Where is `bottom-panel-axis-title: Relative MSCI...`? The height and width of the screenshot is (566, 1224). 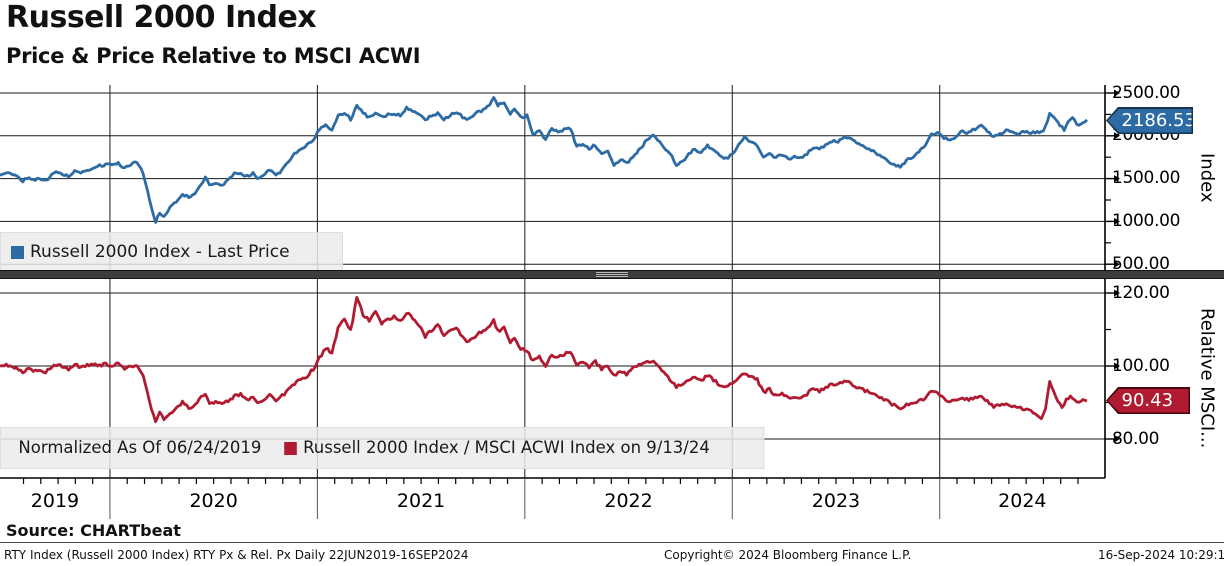
bottom-panel-axis-title: Relative MSCI... is located at coordinates (1207, 378).